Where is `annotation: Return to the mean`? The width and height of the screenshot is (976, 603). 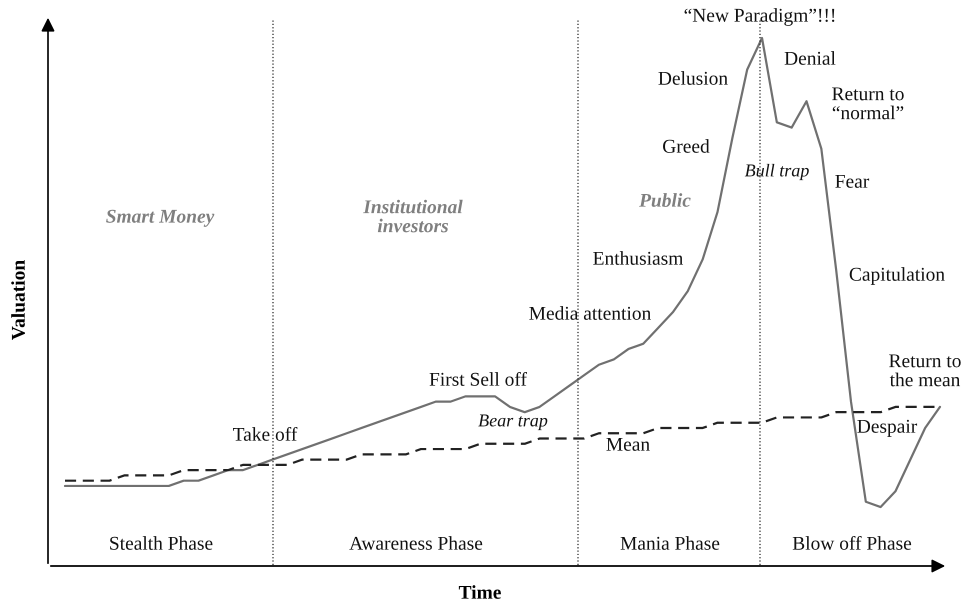 annotation: Return to the mean is located at coordinates (925, 370).